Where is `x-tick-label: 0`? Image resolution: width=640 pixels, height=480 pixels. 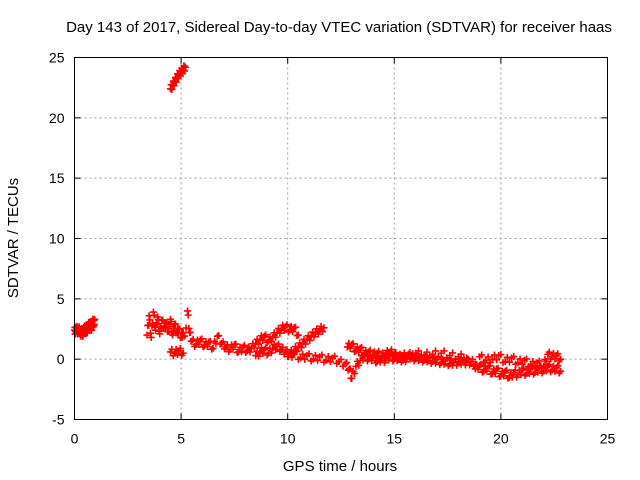
x-tick-label: 0 is located at coordinates (75, 439).